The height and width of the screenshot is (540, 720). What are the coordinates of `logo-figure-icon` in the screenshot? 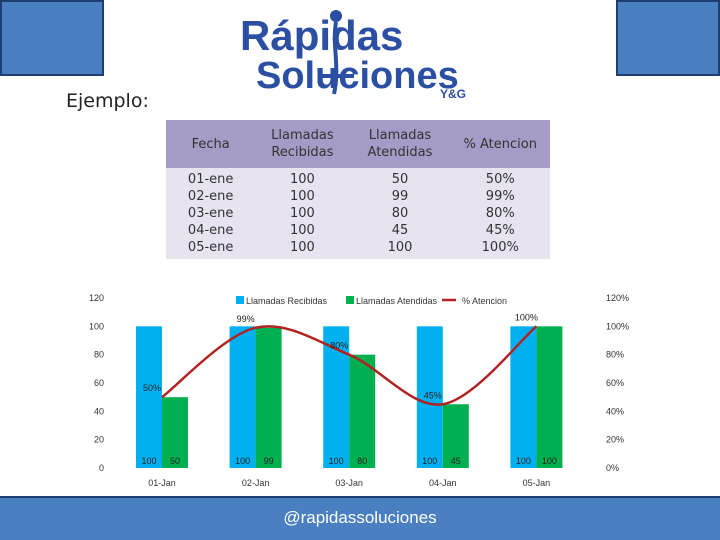 It's located at (336, 52).